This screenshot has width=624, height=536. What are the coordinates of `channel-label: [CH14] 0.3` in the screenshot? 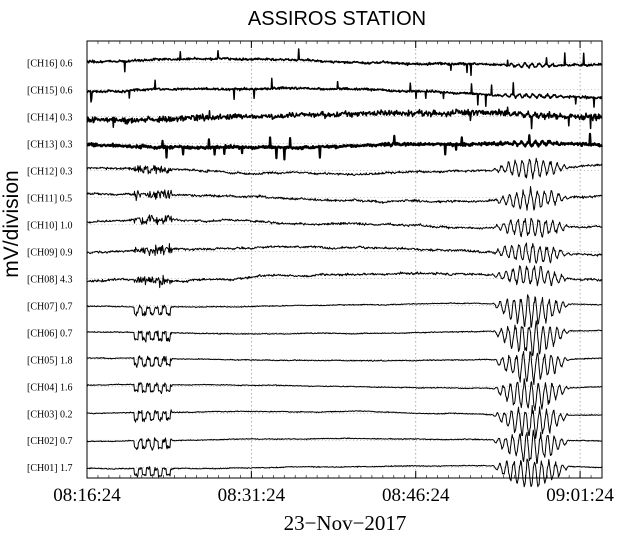 It's located at (50, 118).